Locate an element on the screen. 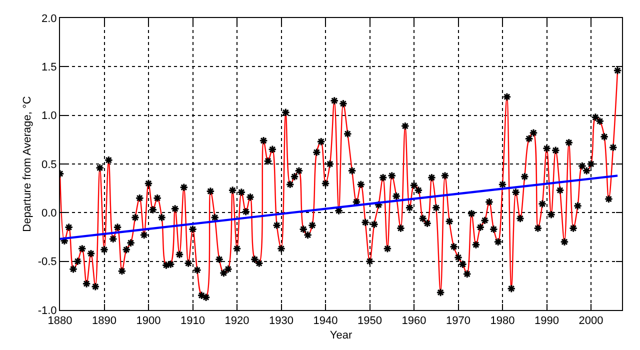  x-tick-label: 1900 is located at coordinates (148, 321).